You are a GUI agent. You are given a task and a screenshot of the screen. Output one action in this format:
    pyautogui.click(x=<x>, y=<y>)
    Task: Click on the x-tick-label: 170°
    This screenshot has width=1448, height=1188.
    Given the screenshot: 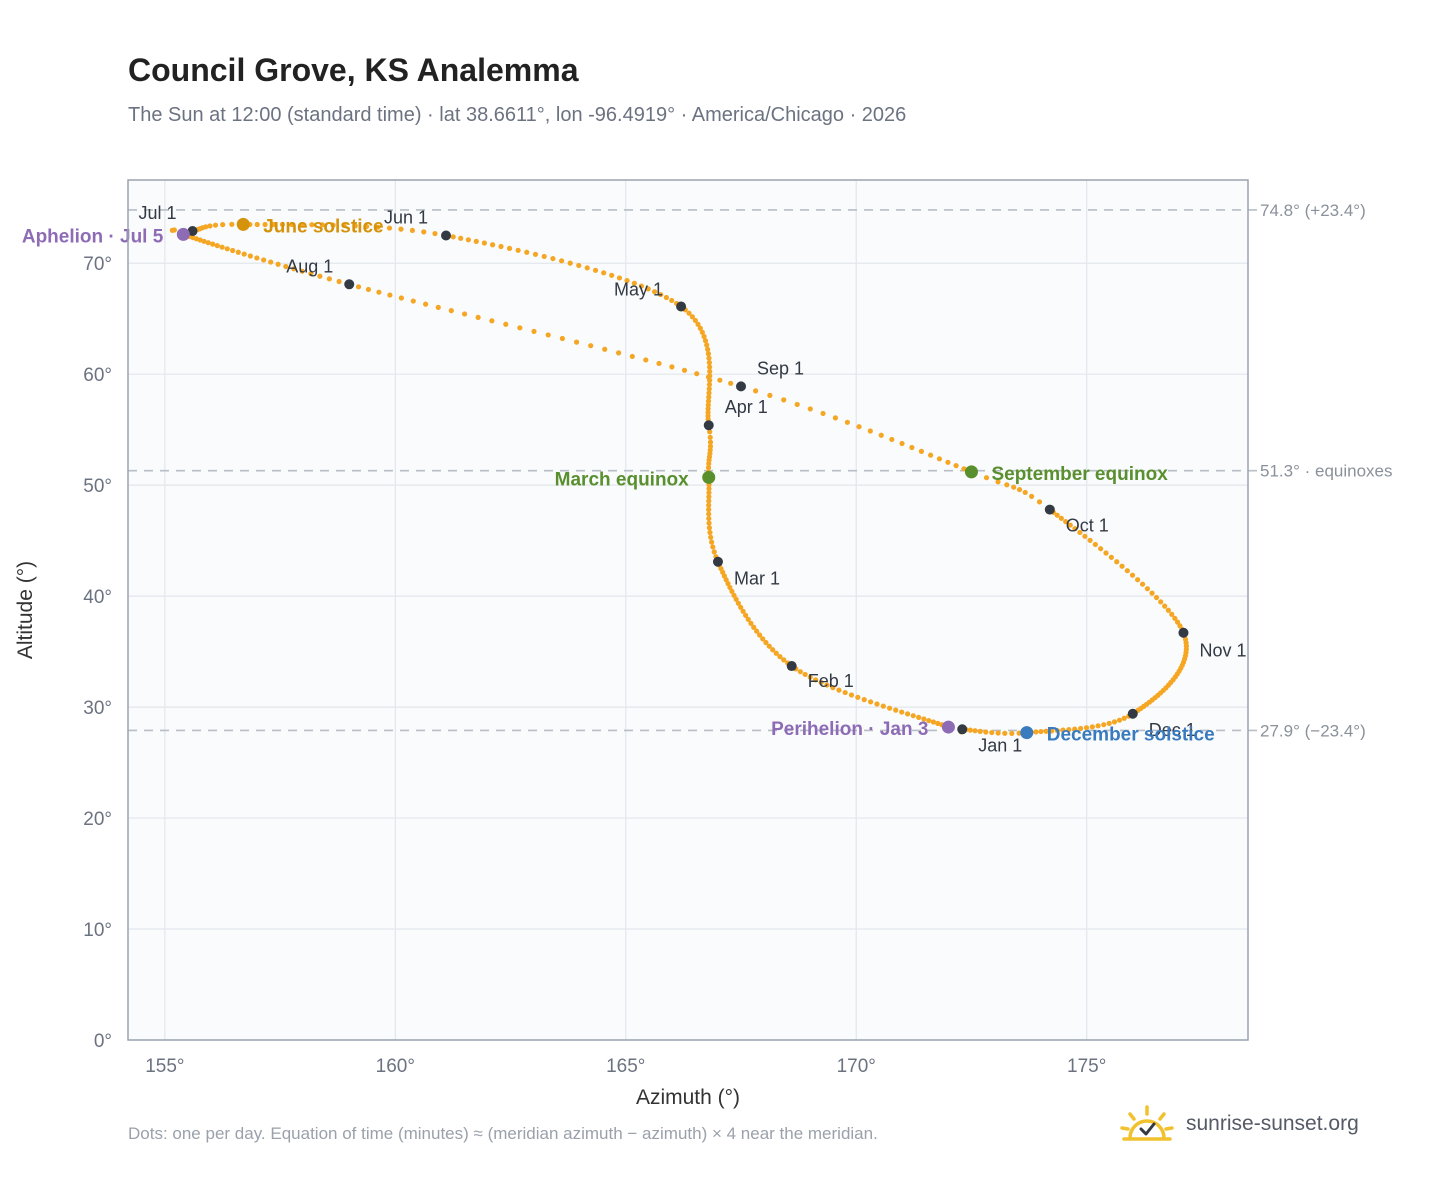 What is the action you would take?
    pyautogui.click(x=856, y=1066)
    